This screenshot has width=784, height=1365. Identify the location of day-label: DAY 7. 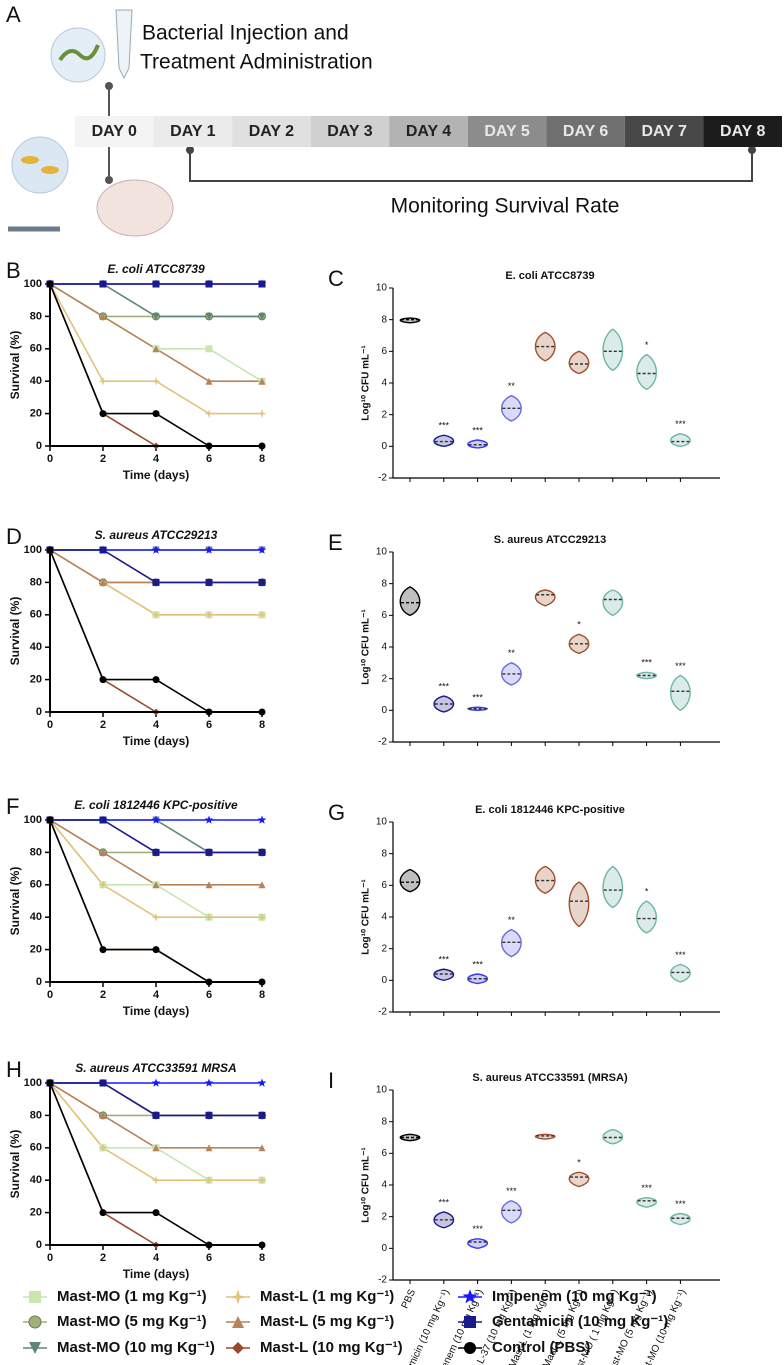
(663, 131).